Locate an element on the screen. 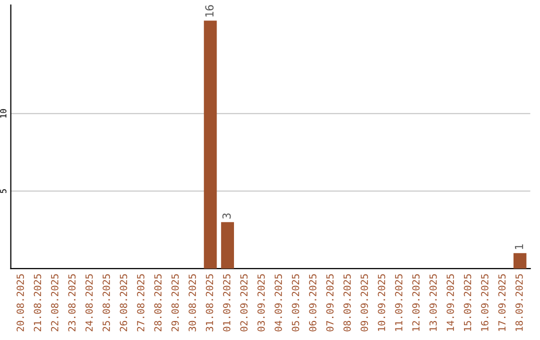 The image size is (540, 340). x-tick-label: 05.09.2025 is located at coordinates (296, 303).